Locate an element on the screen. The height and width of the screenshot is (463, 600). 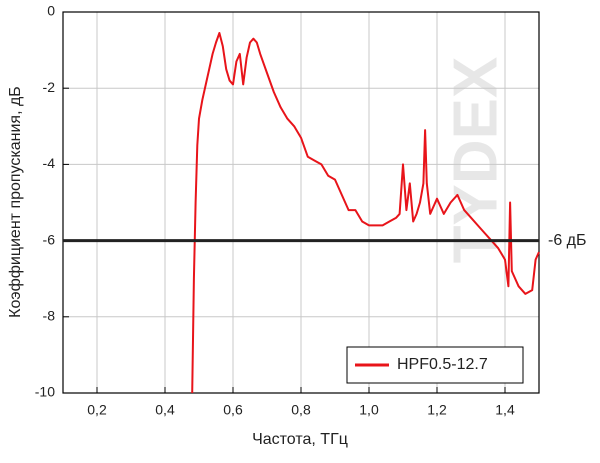
x-axis-label: Частота, ТГц is located at coordinates (300, 439).